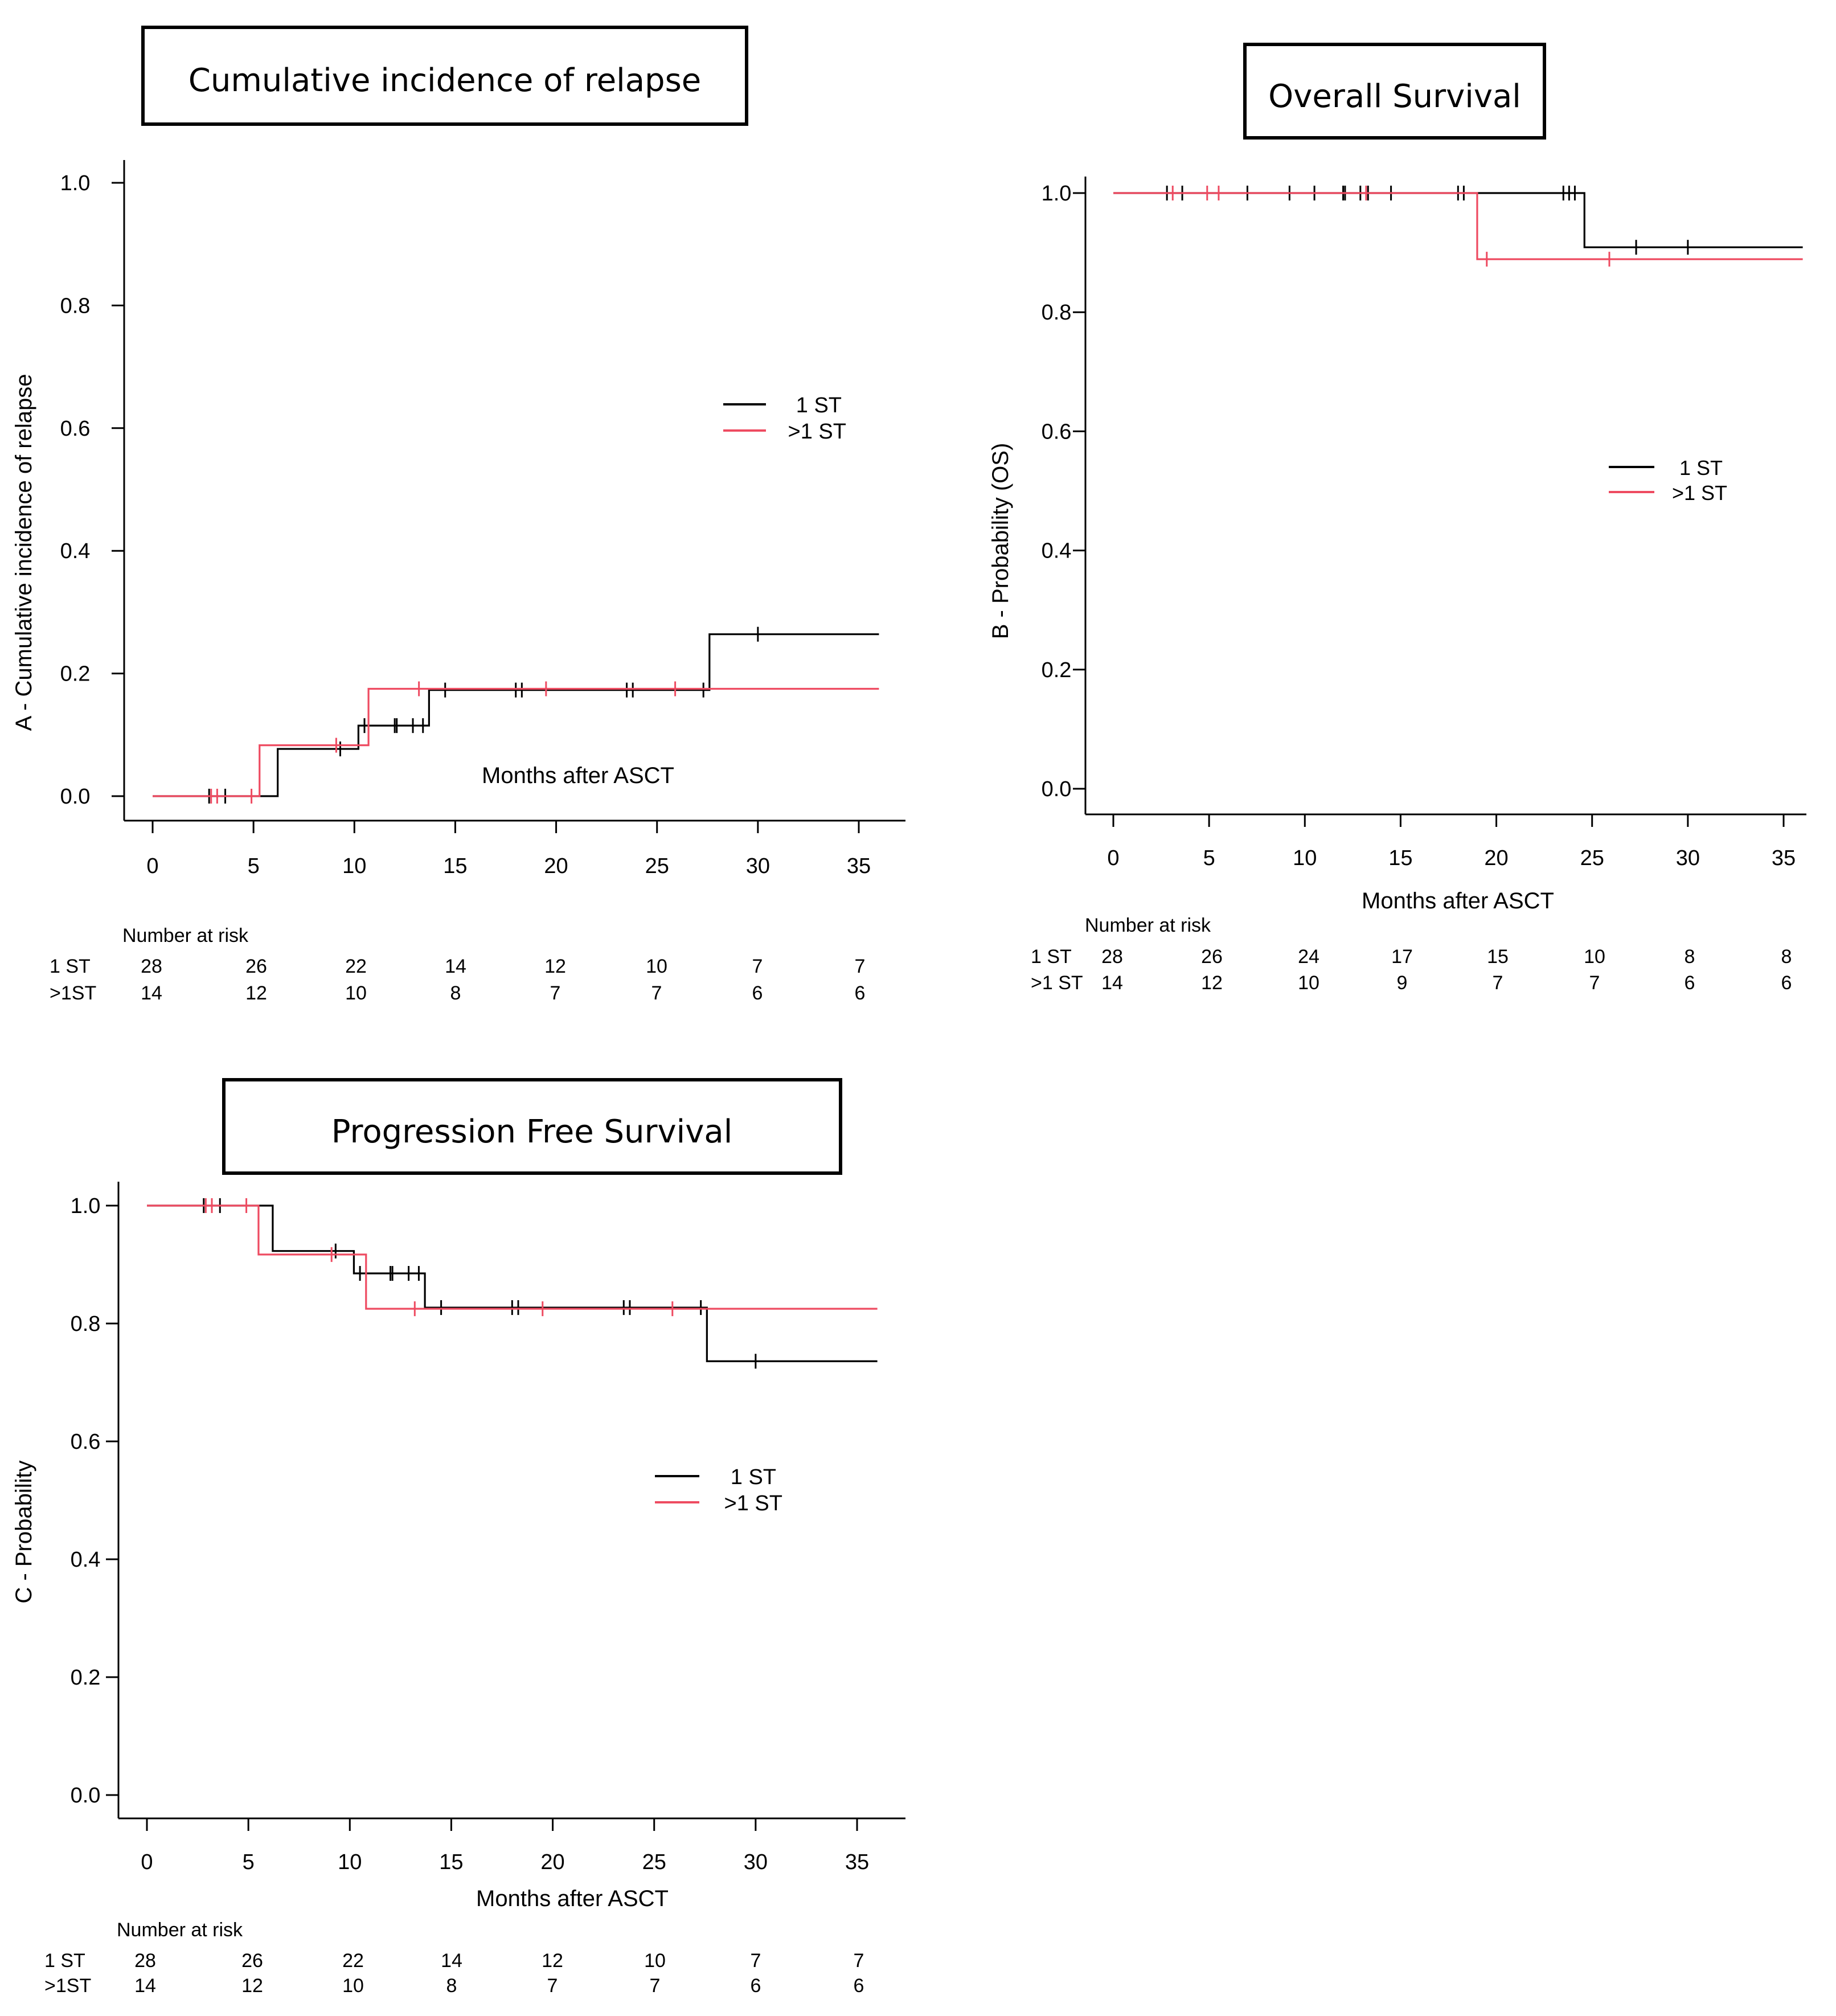 This screenshot has width=1836, height=2016. What do you see at coordinates (572, 1899) in the screenshot?
I see `panel-c-x-axis-label: Months after ASCT` at bounding box center [572, 1899].